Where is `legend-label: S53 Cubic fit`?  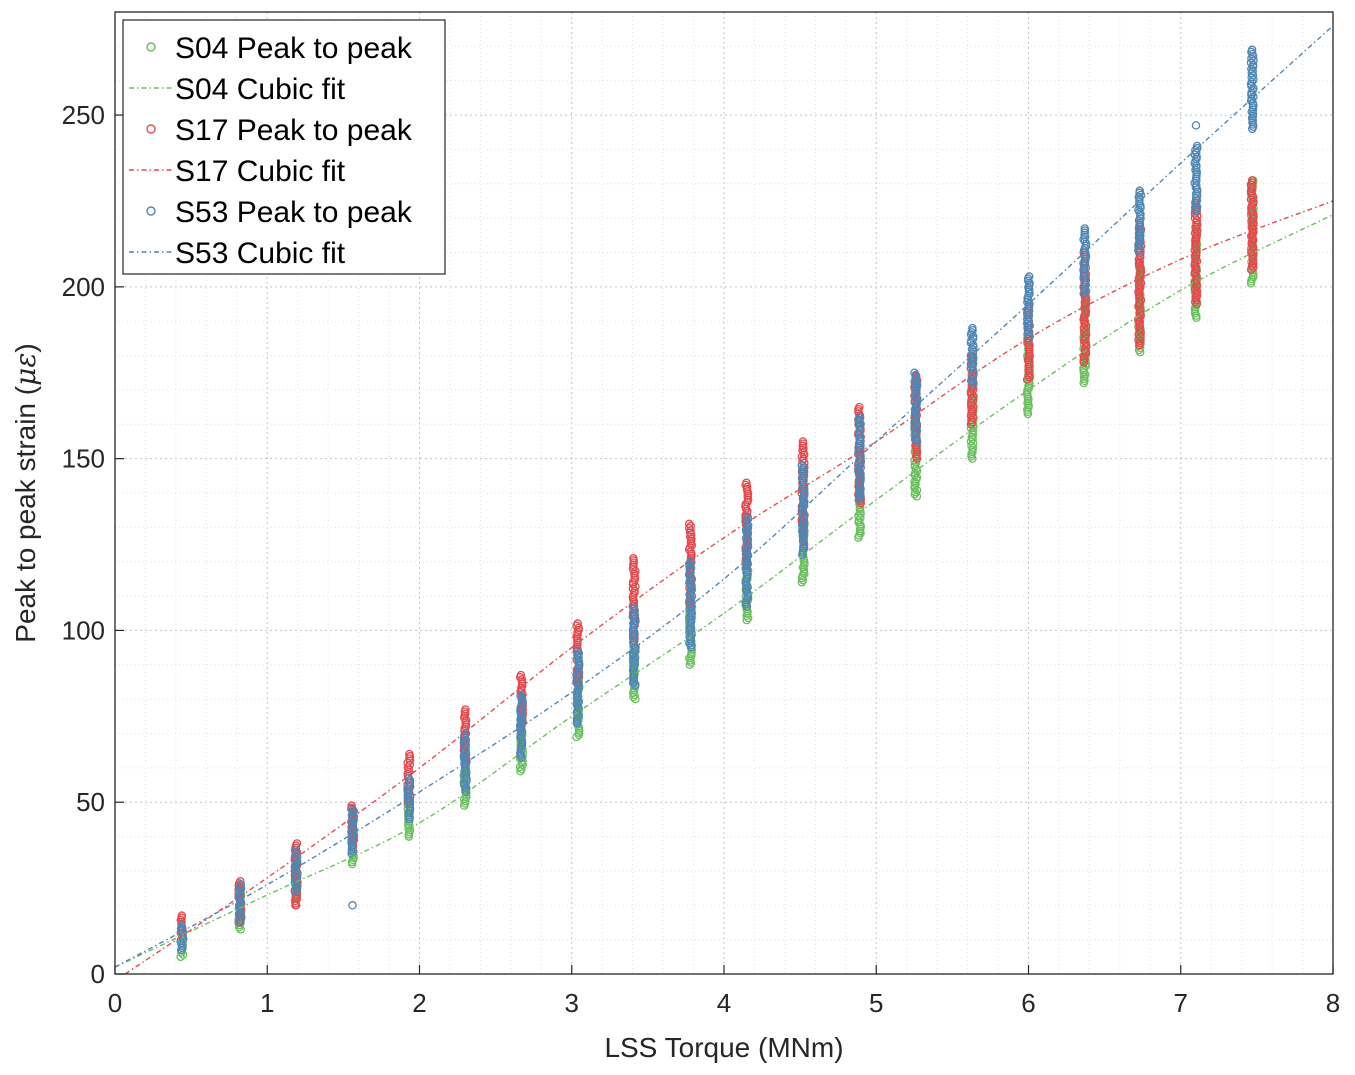 legend-label: S53 Cubic fit is located at coordinates (260, 253).